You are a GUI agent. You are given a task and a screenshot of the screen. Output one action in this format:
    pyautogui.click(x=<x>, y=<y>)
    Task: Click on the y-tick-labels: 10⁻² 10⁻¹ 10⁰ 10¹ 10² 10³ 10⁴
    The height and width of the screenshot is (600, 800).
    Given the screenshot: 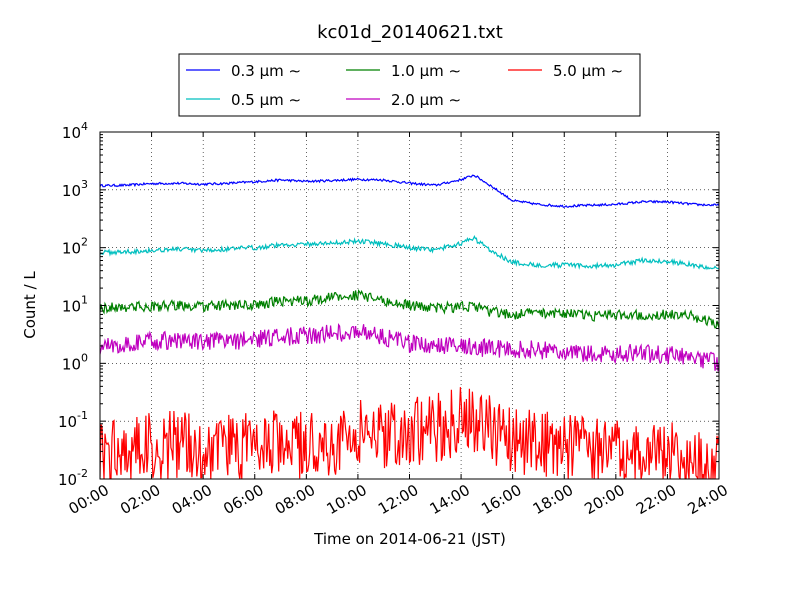 What is the action you would take?
    pyautogui.click(x=73, y=304)
    